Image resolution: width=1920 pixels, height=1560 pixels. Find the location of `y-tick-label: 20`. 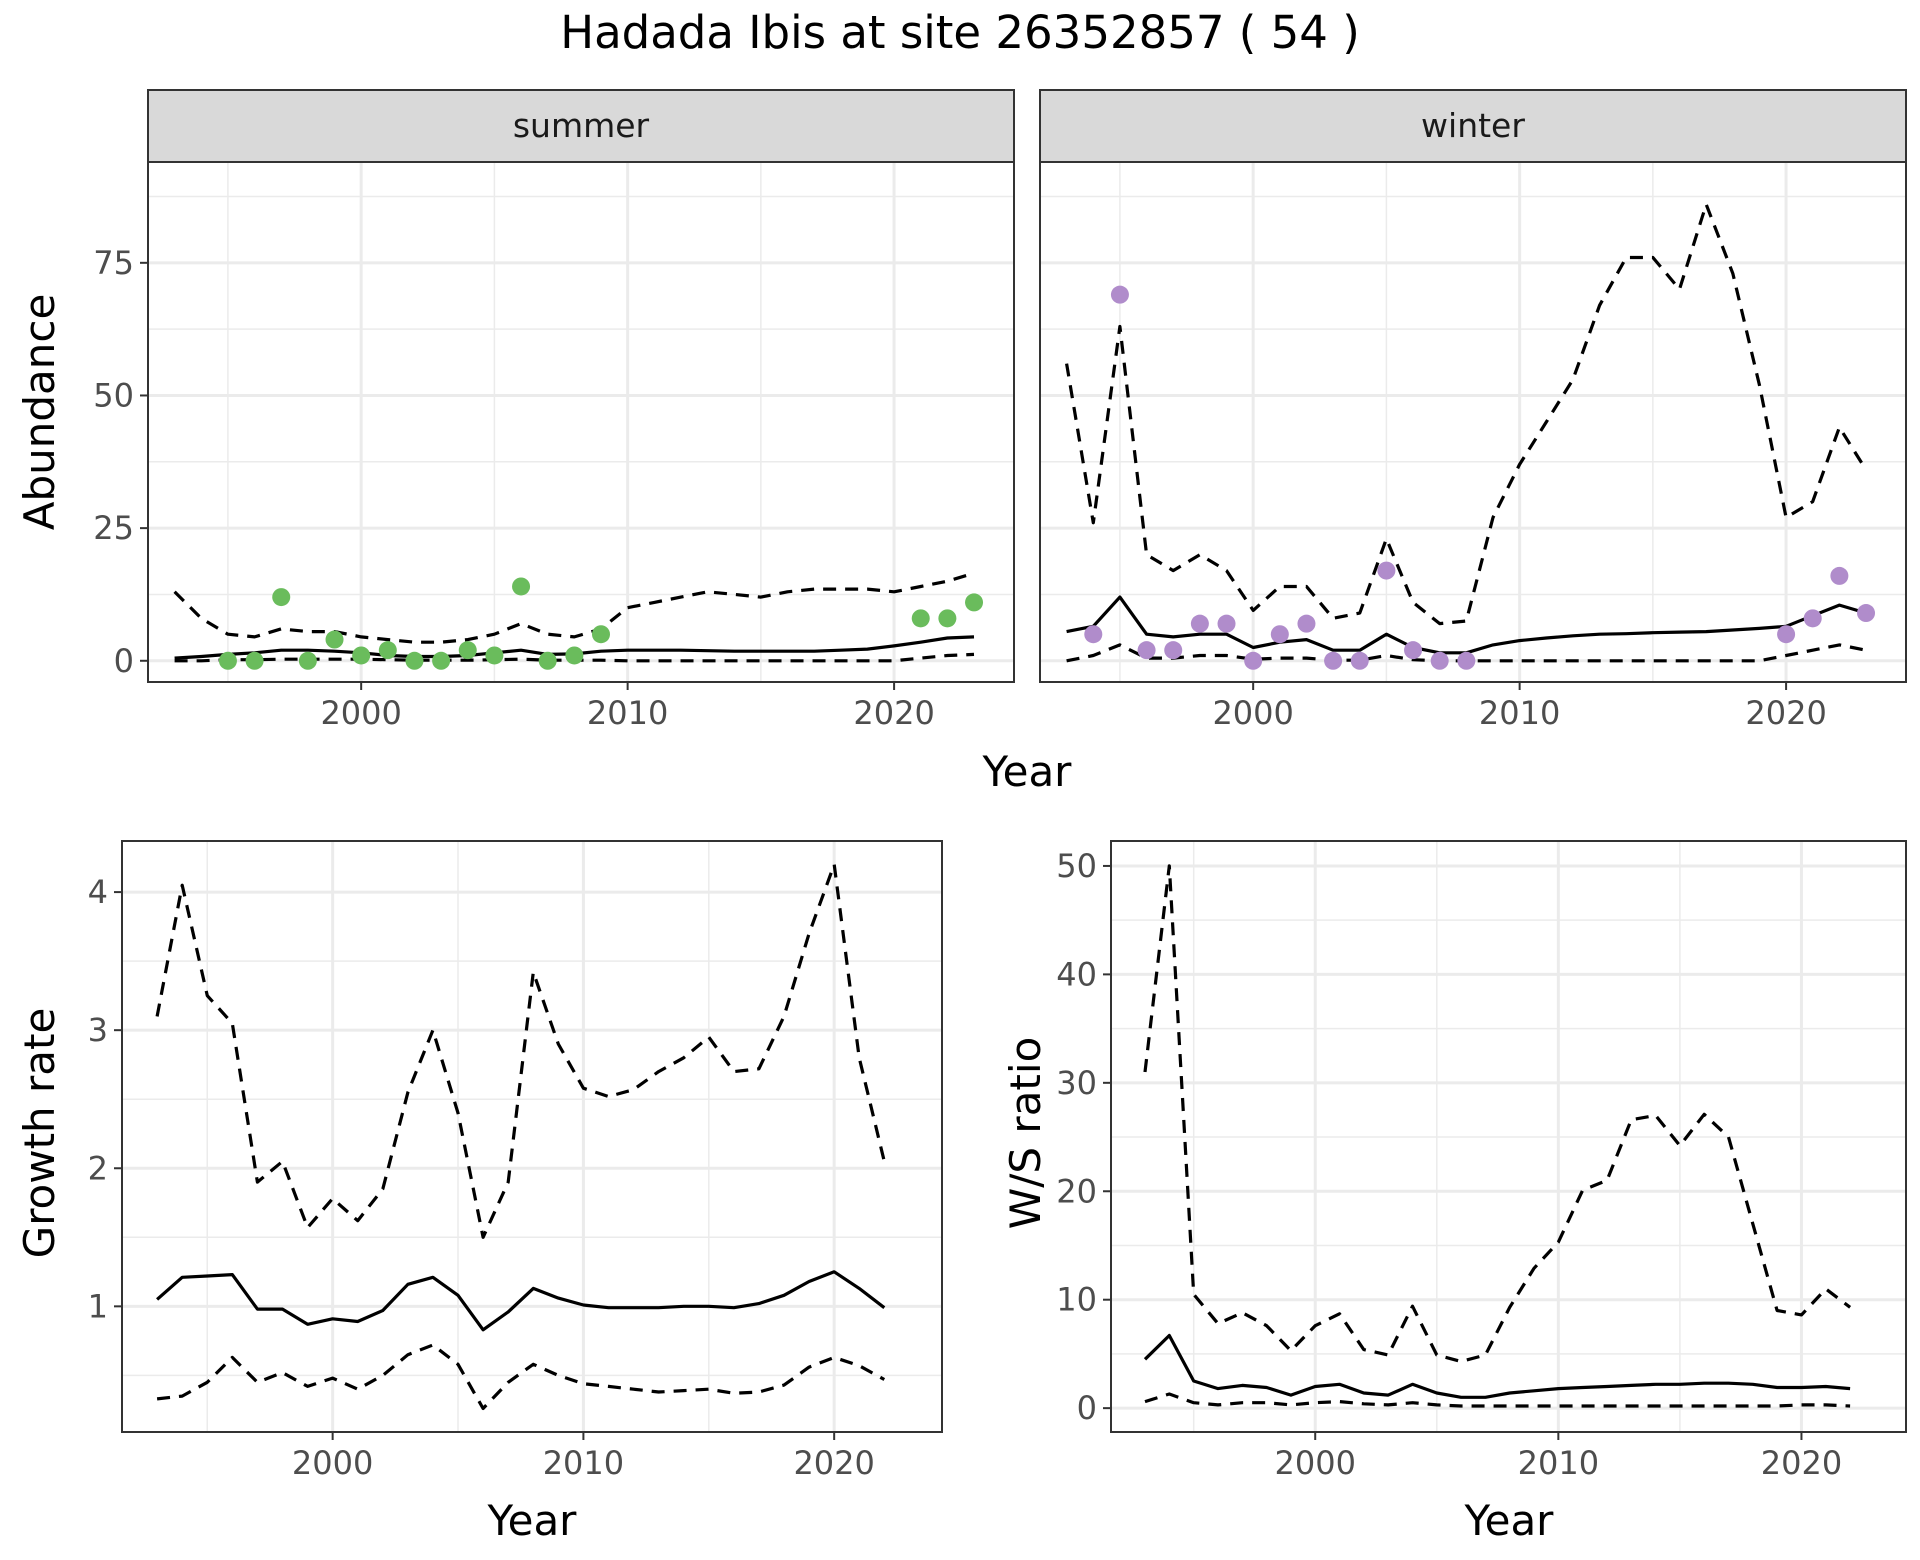

y-tick-label: 20 is located at coordinates (1076, 1191).